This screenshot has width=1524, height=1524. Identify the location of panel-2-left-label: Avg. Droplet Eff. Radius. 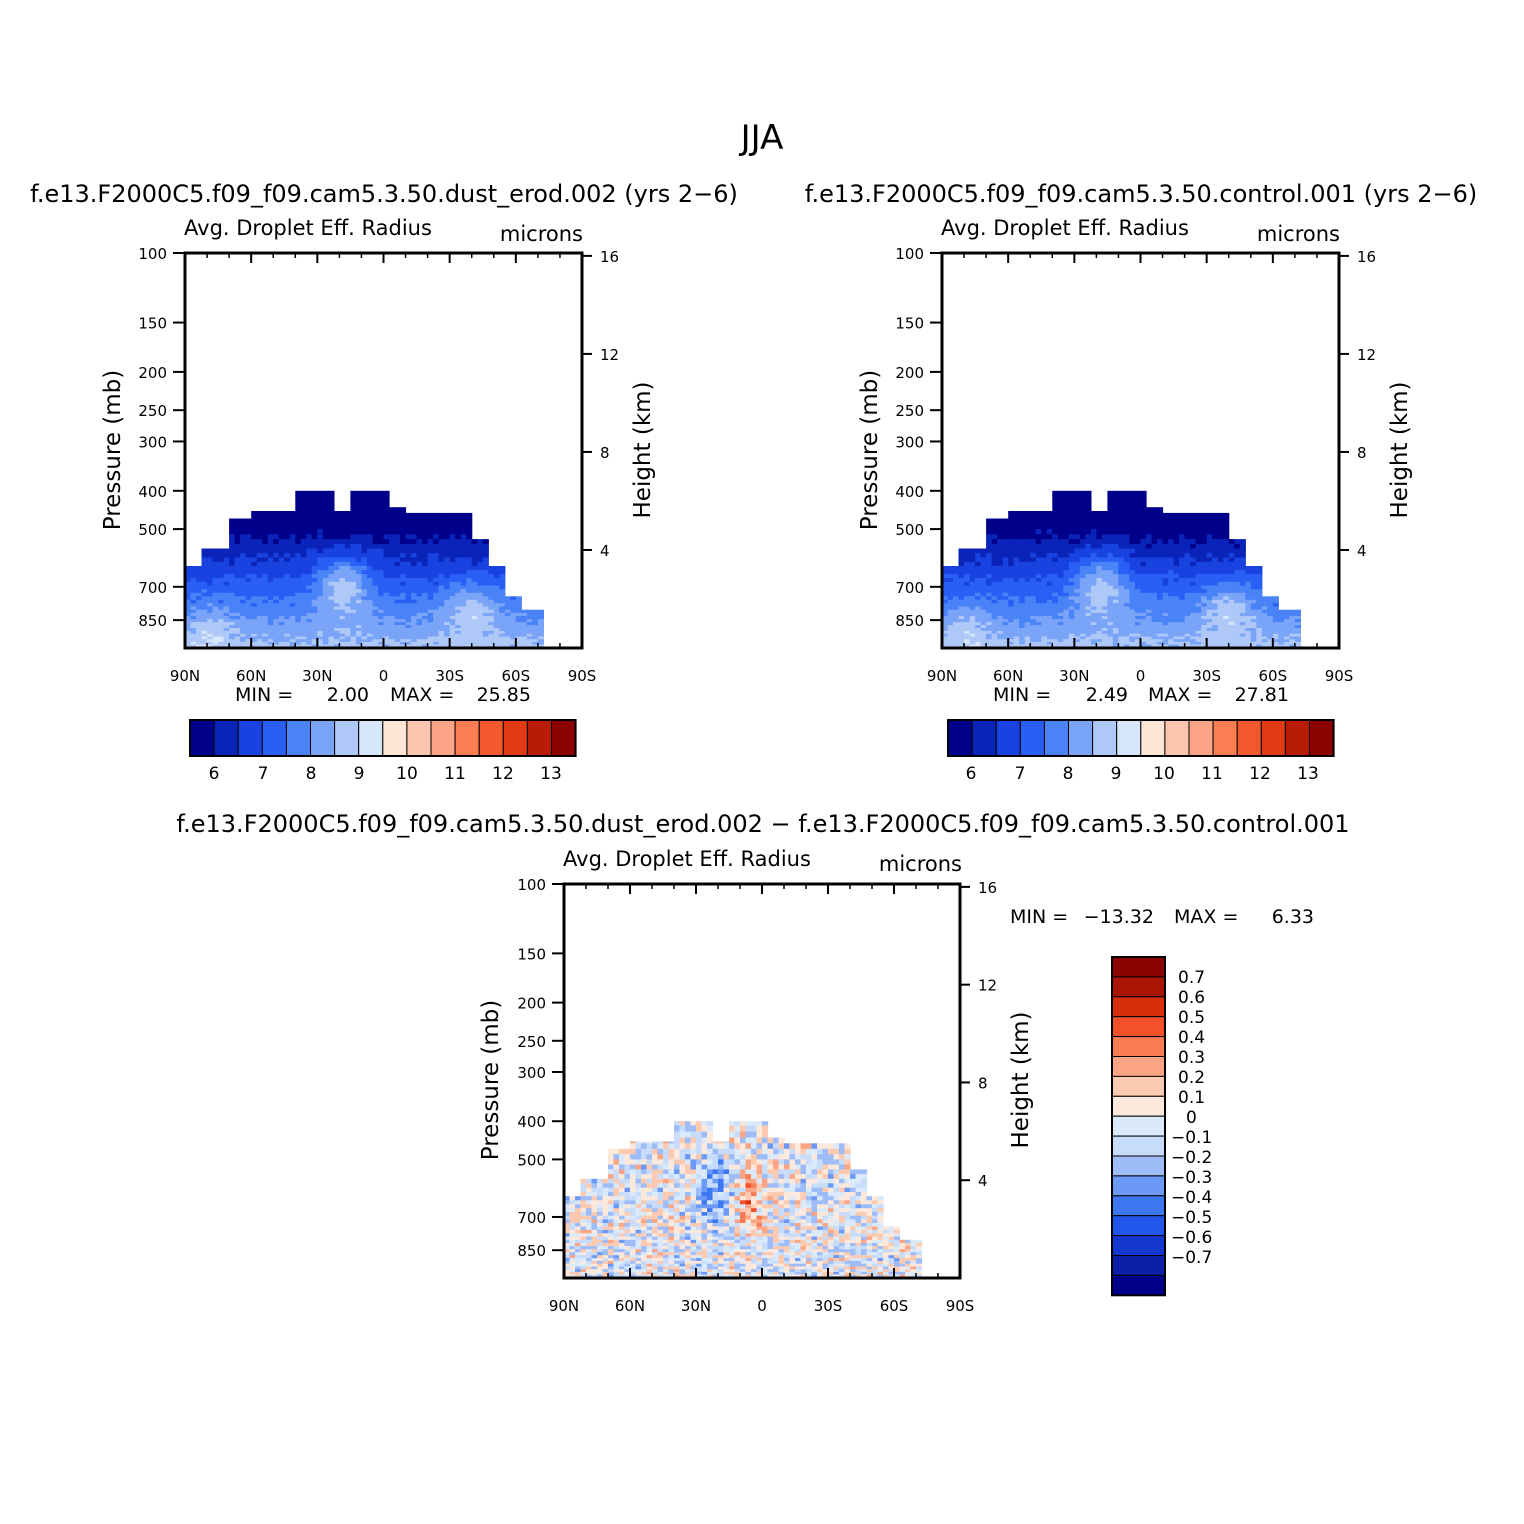
(1065, 228).